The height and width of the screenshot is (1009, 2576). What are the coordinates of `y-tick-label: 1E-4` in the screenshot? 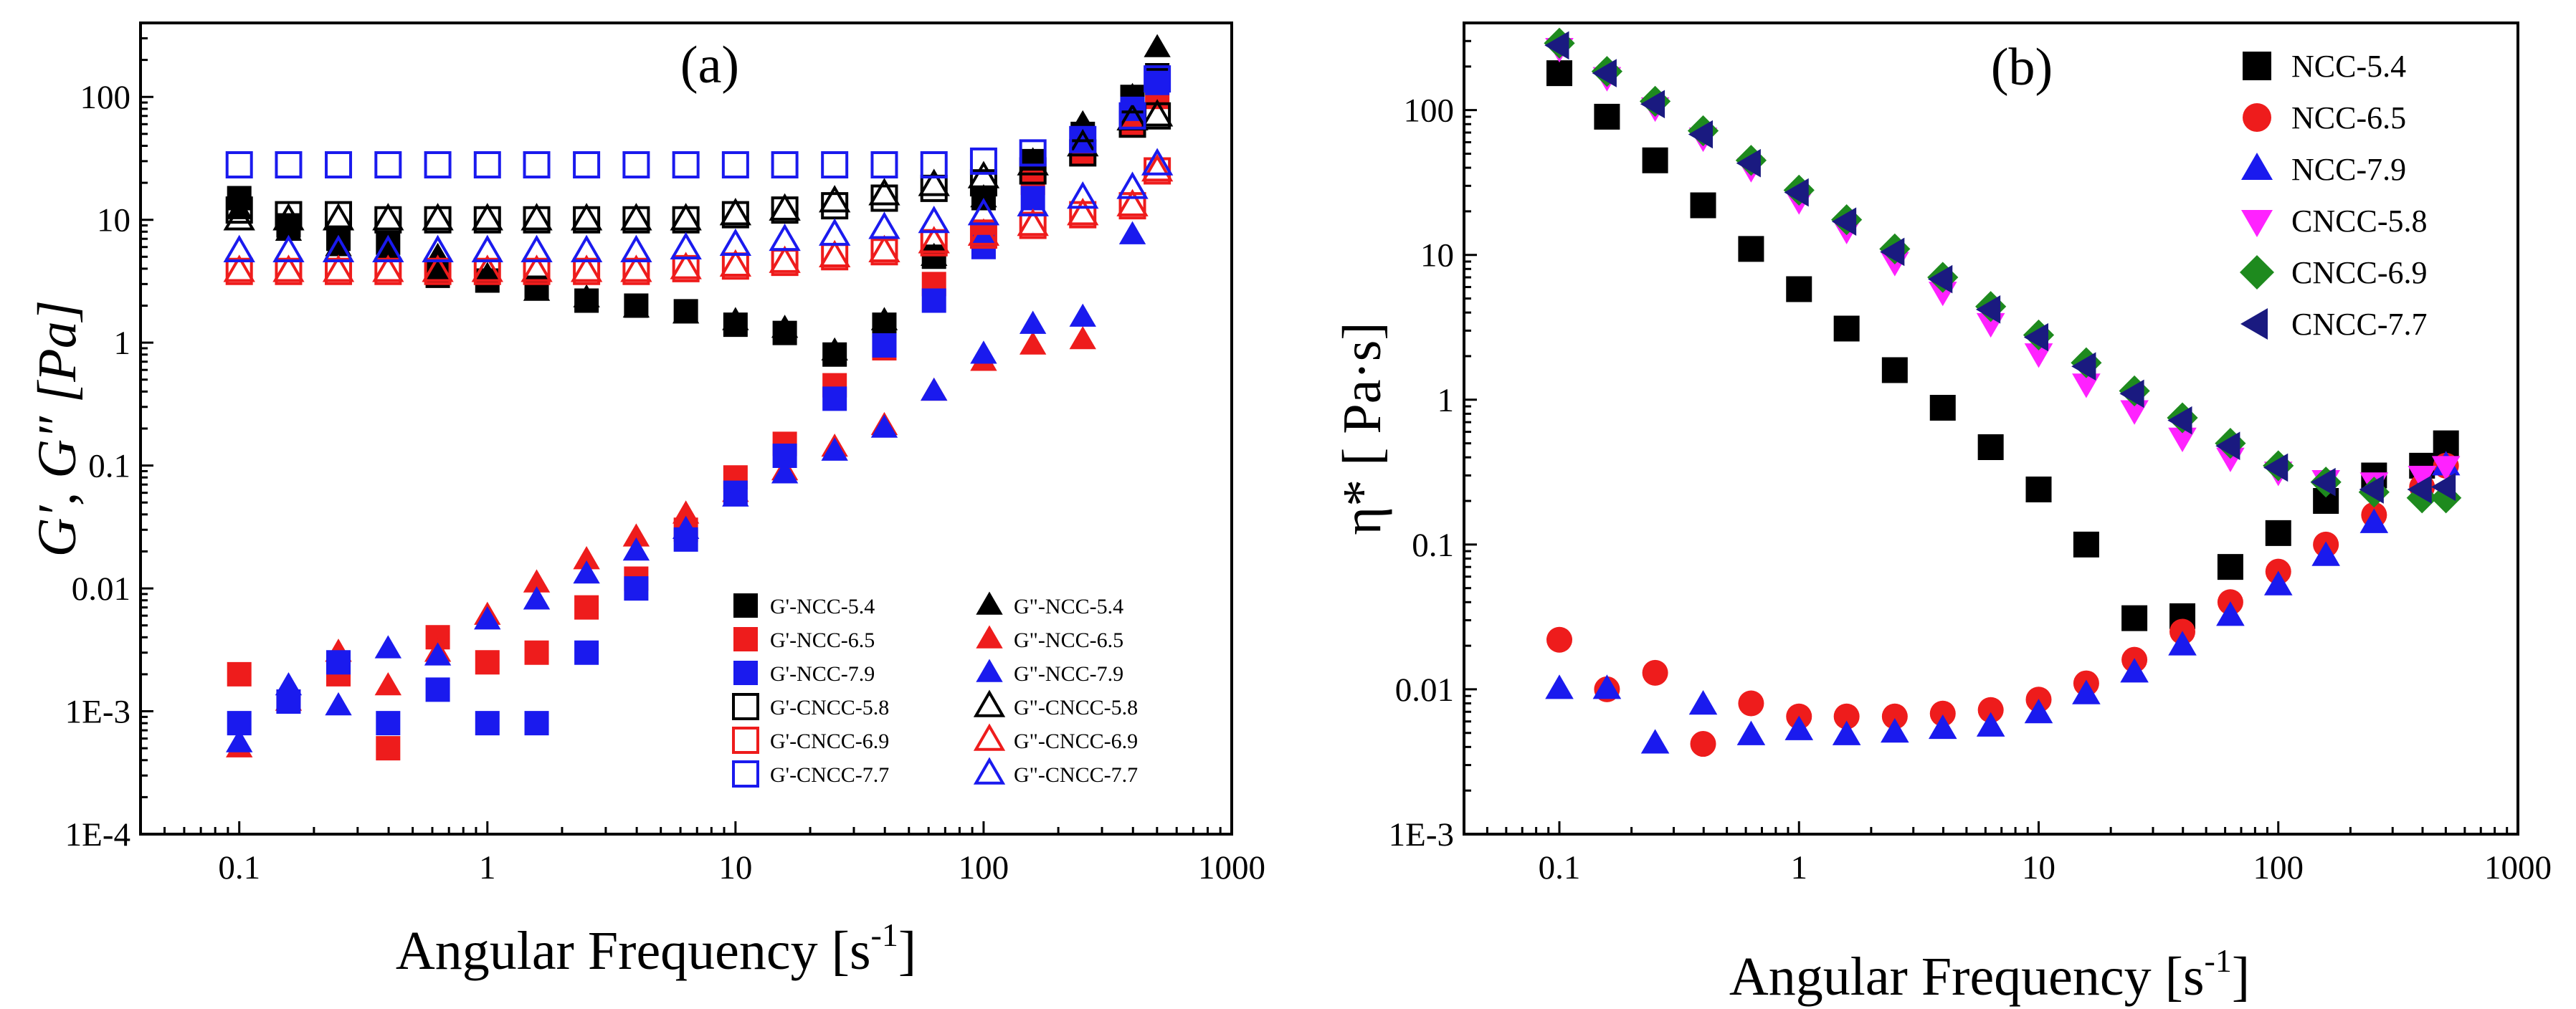 It's located at (98, 835).